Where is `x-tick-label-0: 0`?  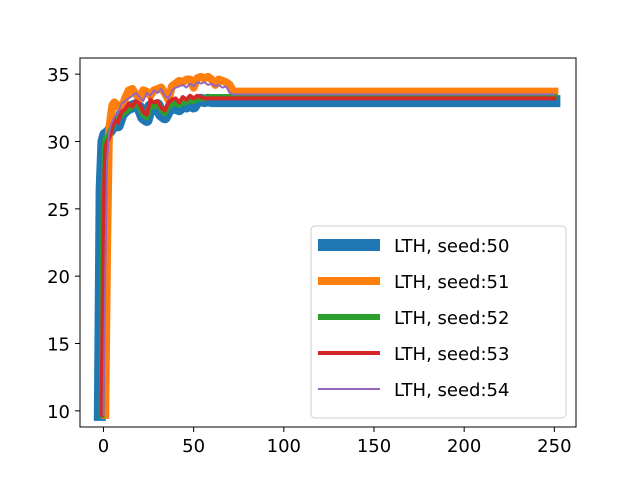 x-tick-label-0: 0 is located at coordinates (103, 446).